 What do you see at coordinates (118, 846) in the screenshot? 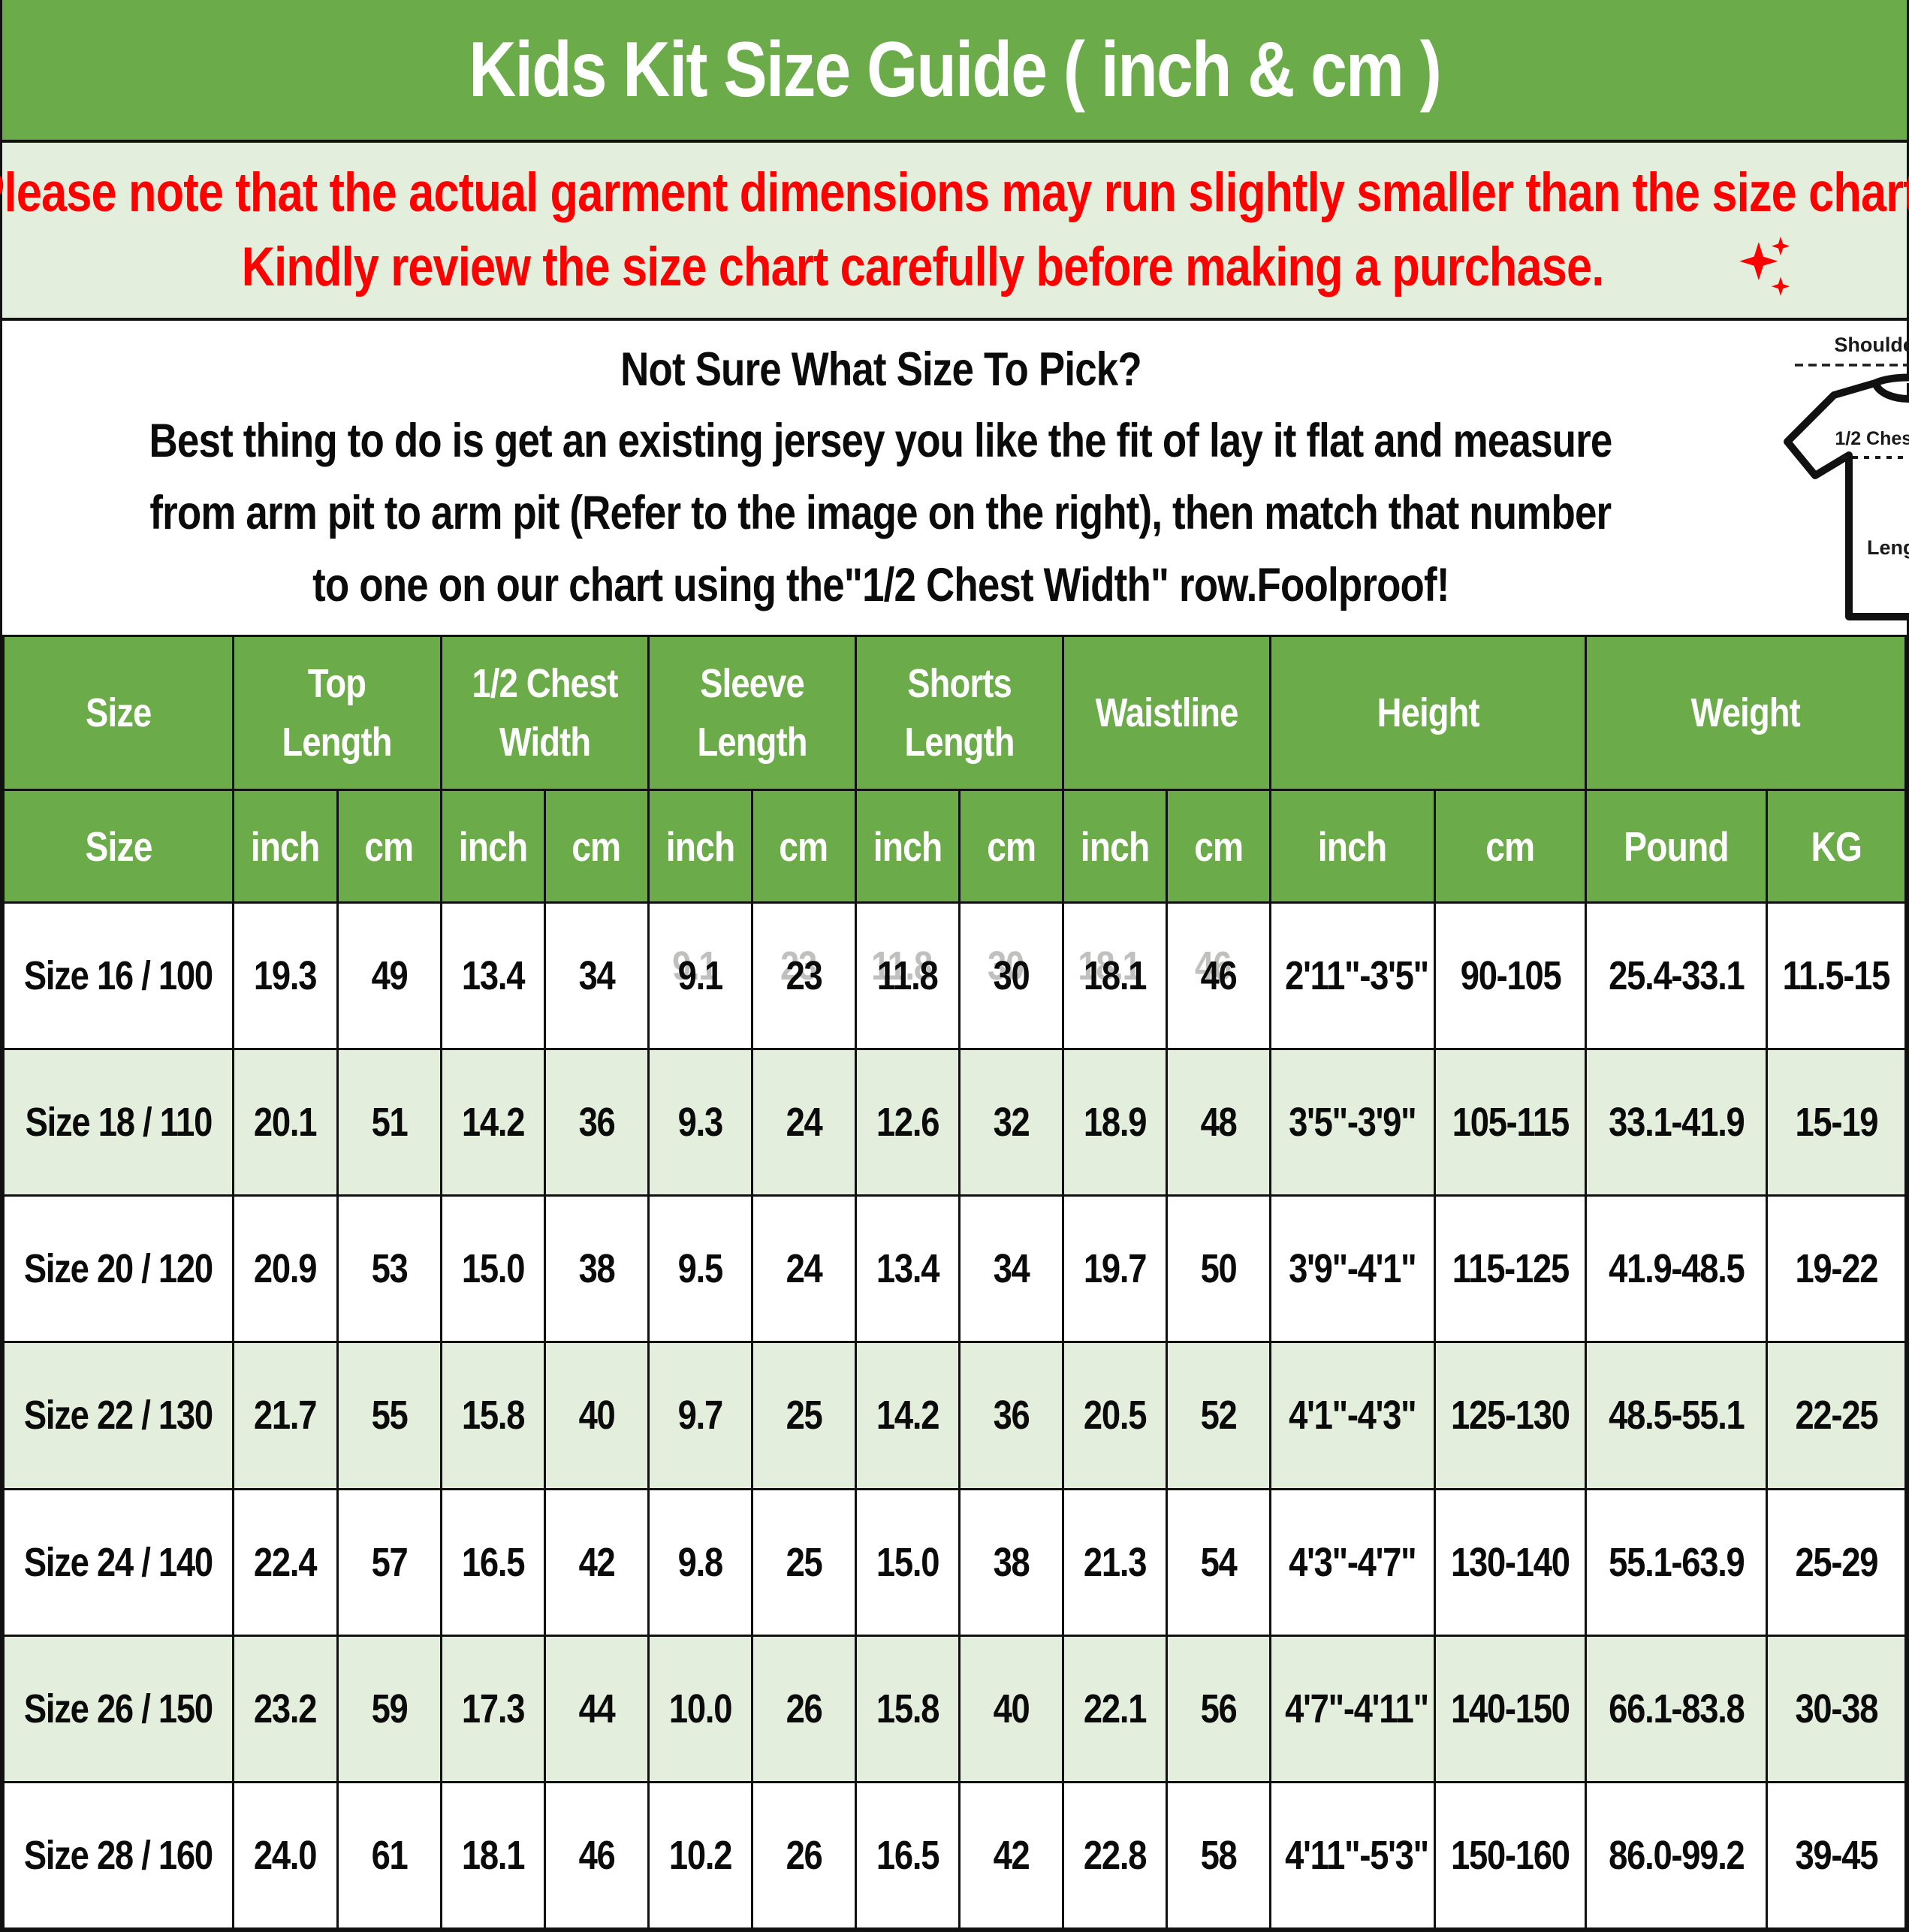
I see `unit-header-0: Size` at bounding box center [118, 846].